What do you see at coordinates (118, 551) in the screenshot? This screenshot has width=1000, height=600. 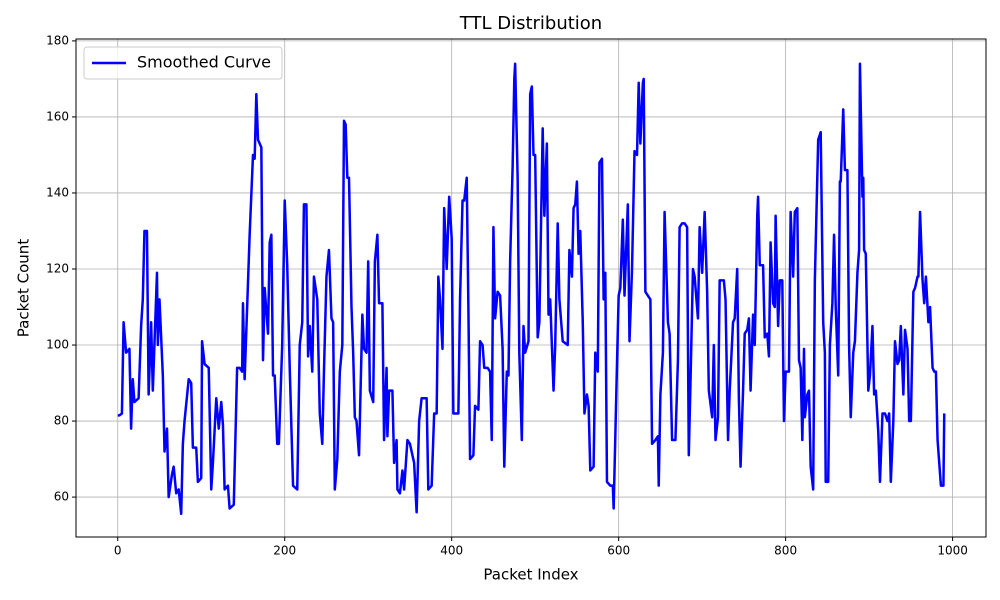 I see `x-tick-label: 0` at bounding box center [118, 551].